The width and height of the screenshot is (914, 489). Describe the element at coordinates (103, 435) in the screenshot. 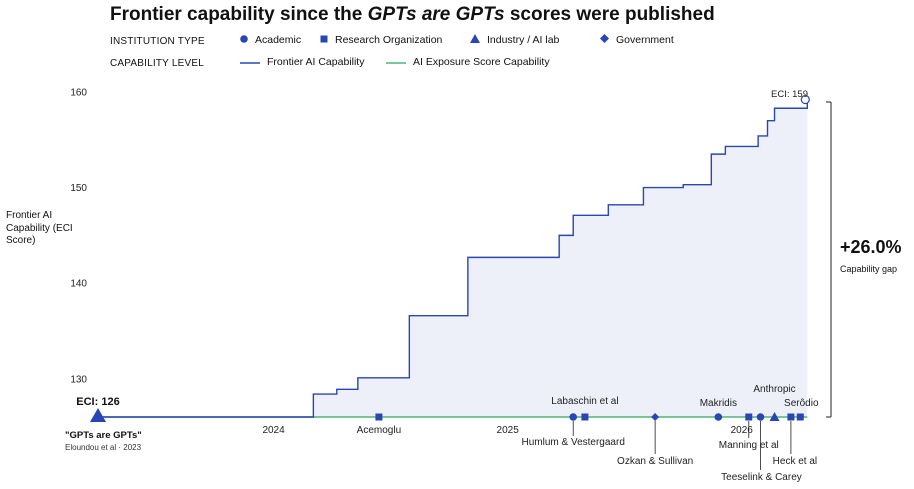

I see `baseline-name: "GPTs are GPTs"` at that location.